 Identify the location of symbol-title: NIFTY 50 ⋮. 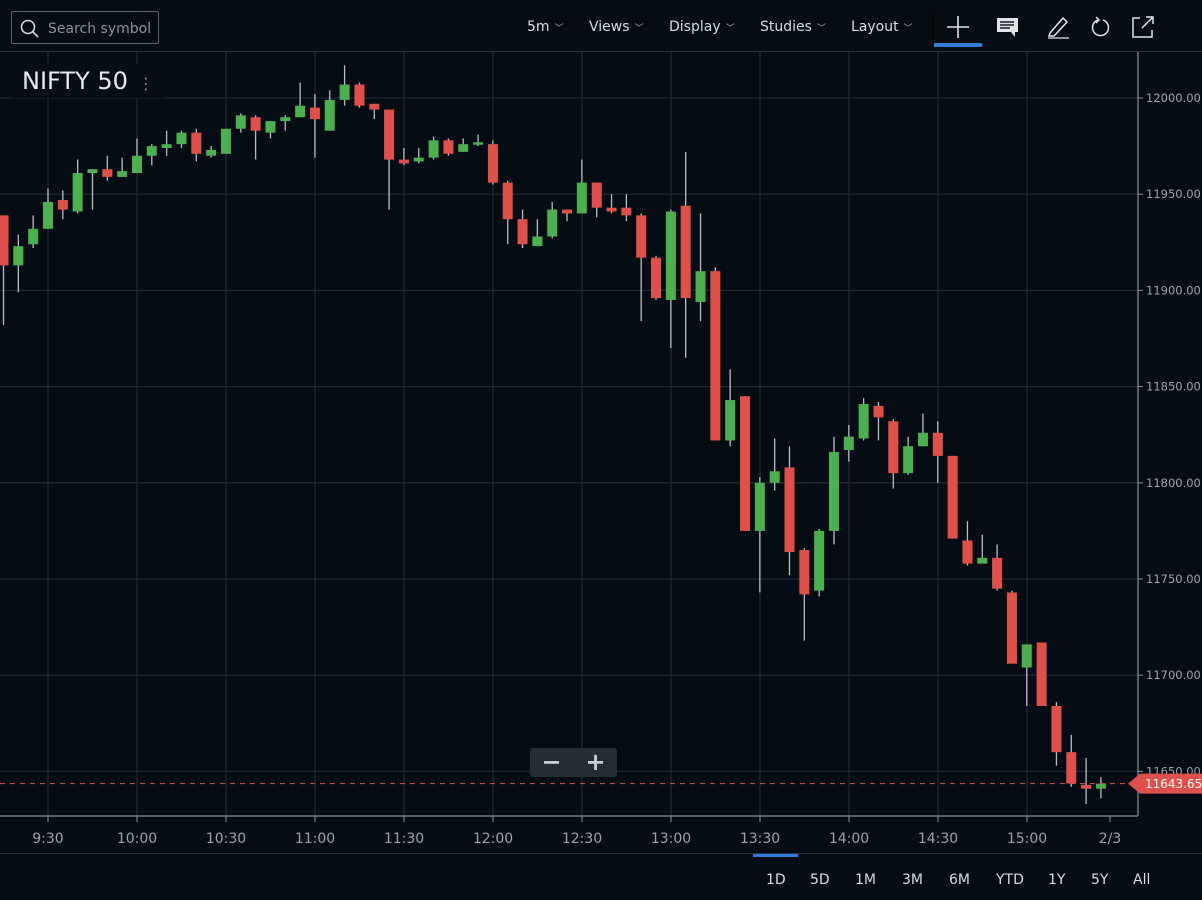
(88, 81).